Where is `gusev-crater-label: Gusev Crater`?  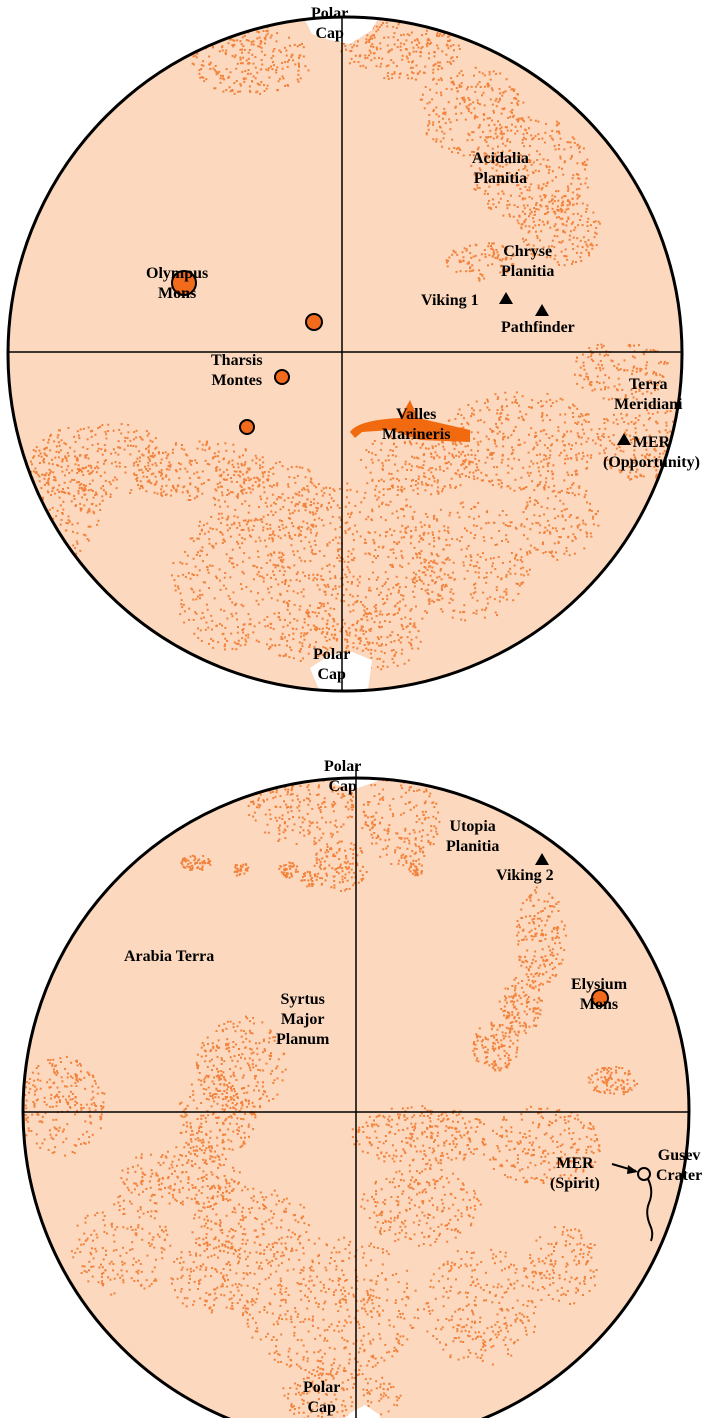
gusev-crater-label: Gusev Crater is located at coordinates (679, 1165).